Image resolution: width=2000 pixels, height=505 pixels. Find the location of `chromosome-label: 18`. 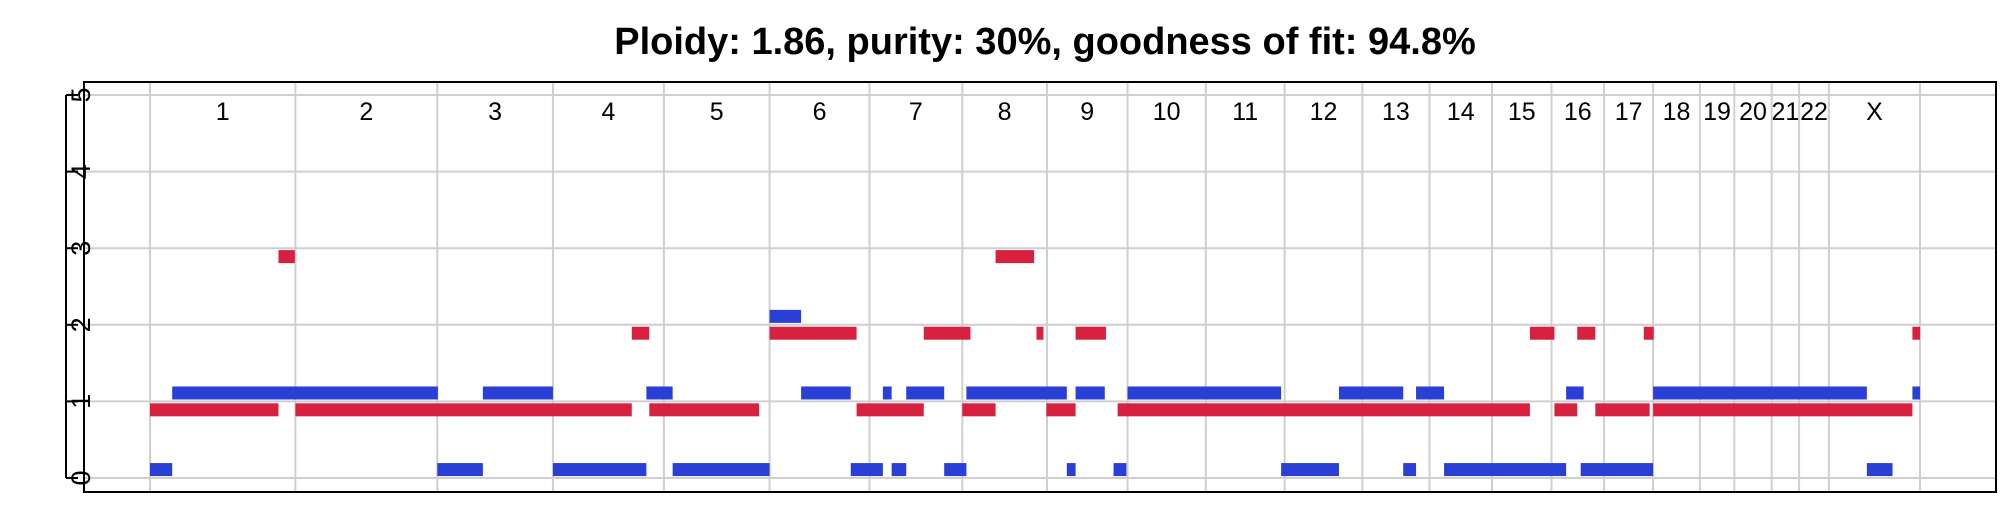

chromosome-label: 18 is located at coordinates (1677, 112).